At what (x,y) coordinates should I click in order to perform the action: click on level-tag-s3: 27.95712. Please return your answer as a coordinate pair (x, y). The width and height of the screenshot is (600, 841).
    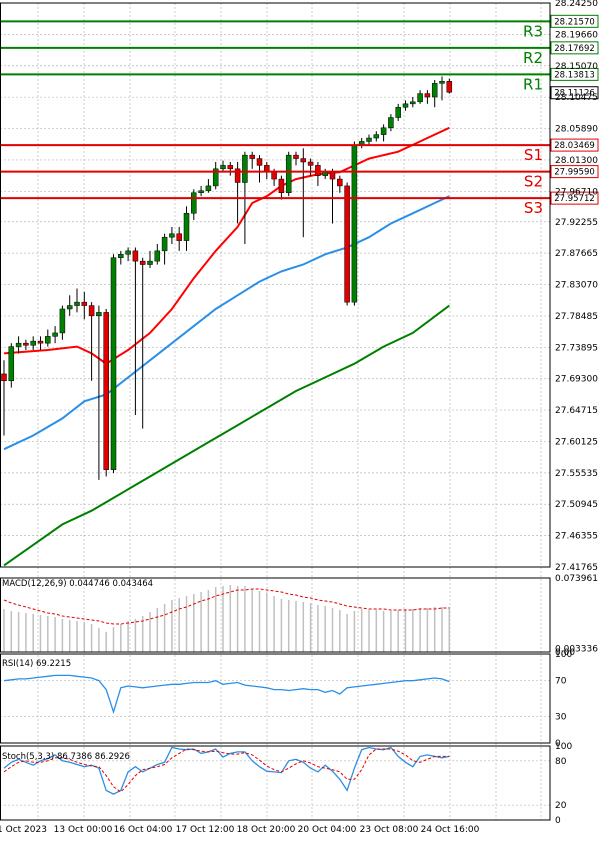
    Looking at the image, I should click on (574, 199).